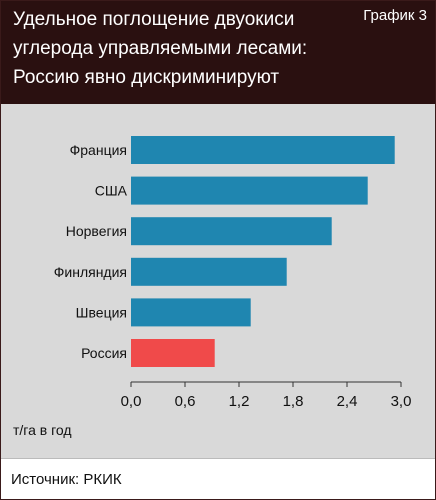 This screenshot has width=436, height=500. Describe the element at coordinates (101, 312) in the screenshot. I see `category-label: Швеция` at that location.